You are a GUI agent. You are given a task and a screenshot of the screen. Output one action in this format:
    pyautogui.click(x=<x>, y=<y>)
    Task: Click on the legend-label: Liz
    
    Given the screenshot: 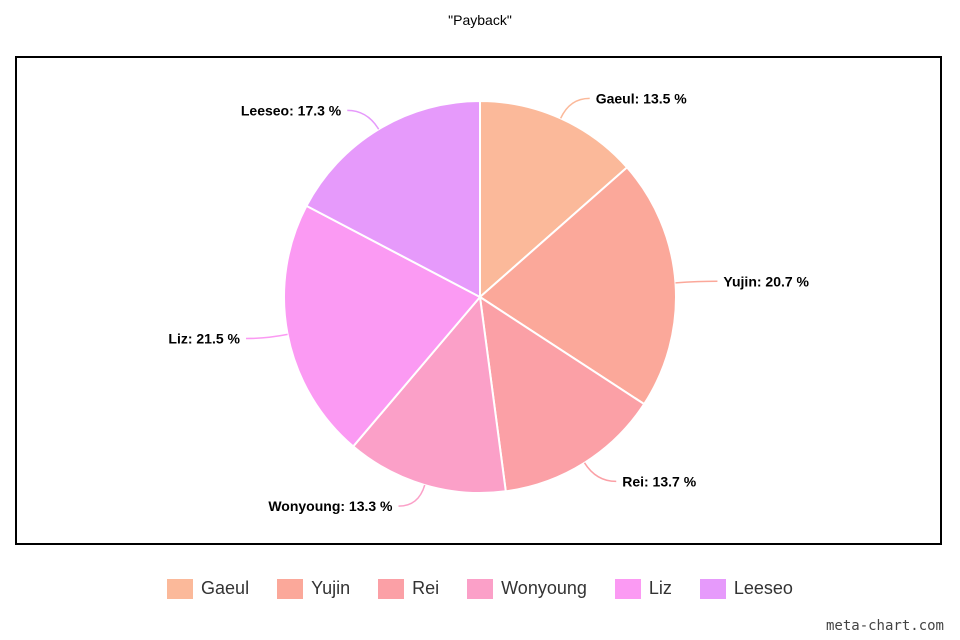 What is the action you would take?
    pyautogui.click(x=660, y=588)
    